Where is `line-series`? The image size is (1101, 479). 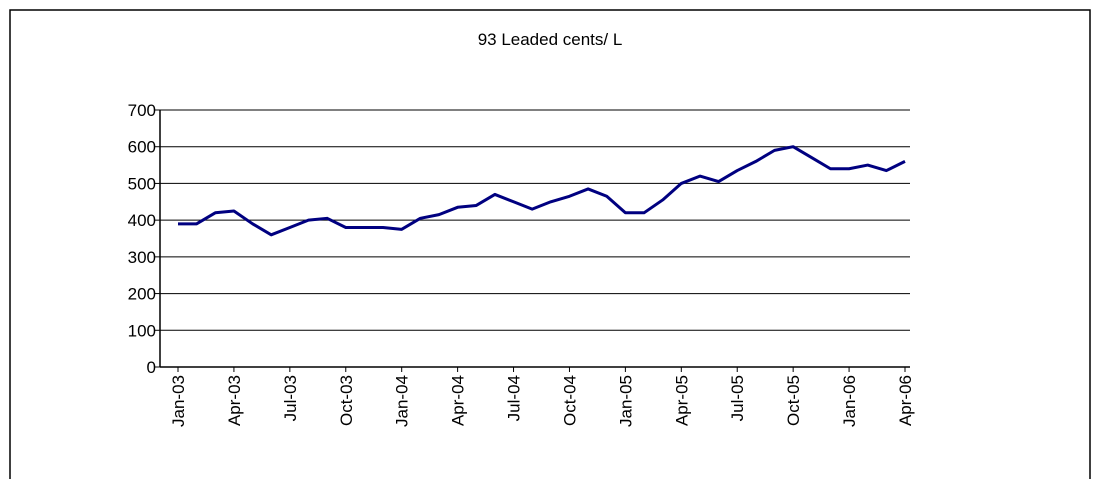
line-series is located at coordinates (542, 191).